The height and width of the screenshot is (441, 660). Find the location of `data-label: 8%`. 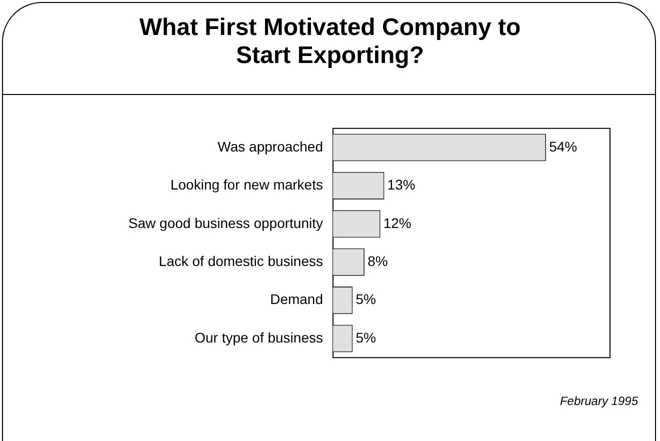

data-label: 8% is located at coordinates (378, 260).